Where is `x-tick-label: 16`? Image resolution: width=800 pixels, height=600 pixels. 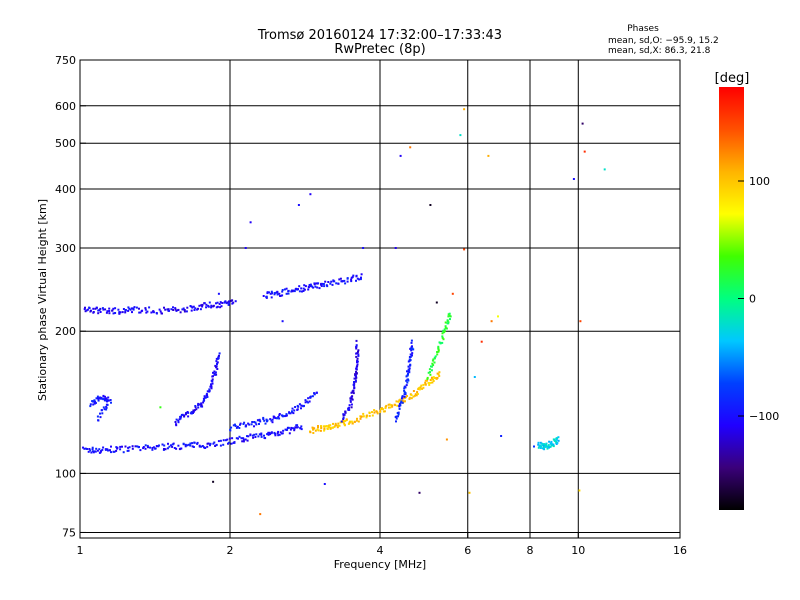 x-tick-label: 16 is located at coordinates (680, 550).